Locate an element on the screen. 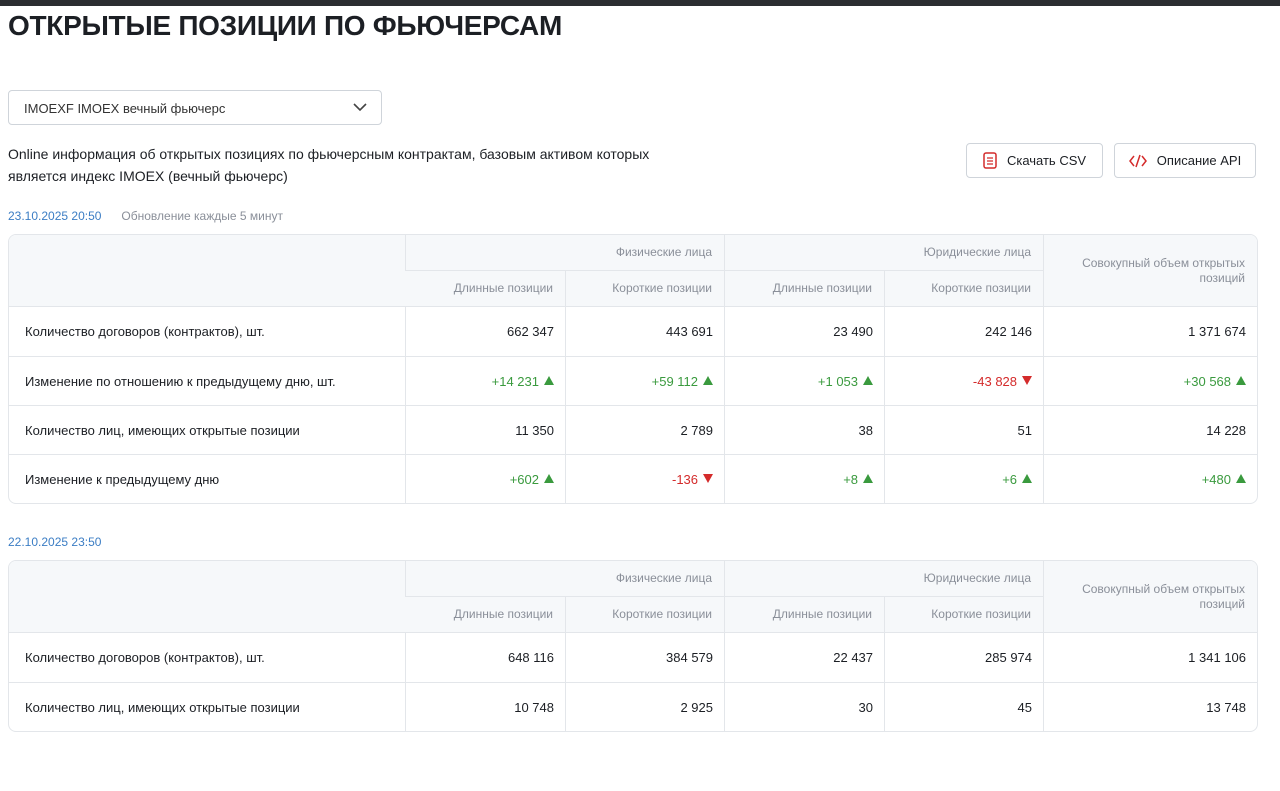  cell-value: -43 828 is located at coordinates (995, 381).